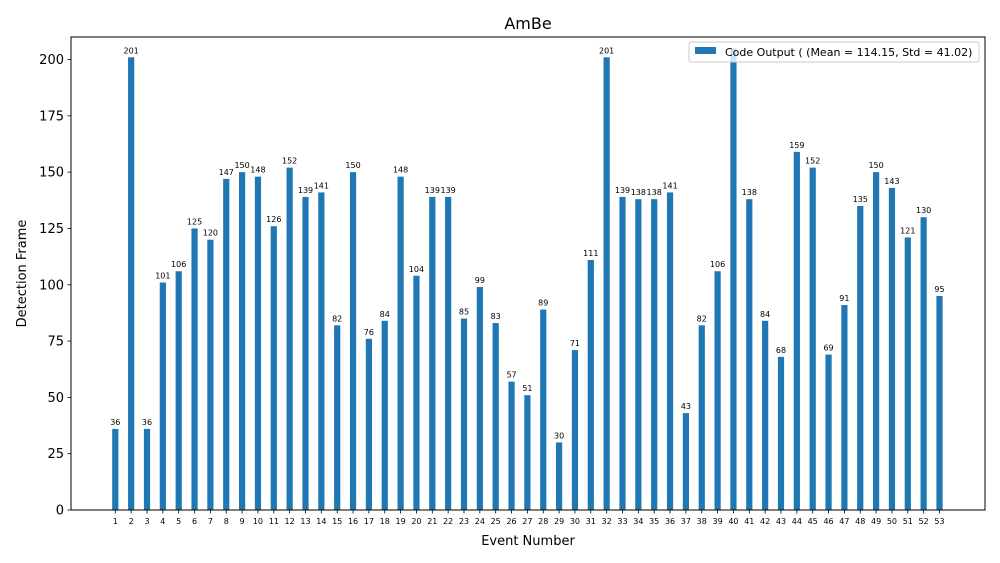 The height and width of the screenshot is (563, 1000). I want to click on x-tick-label: 9, so click(242, 521).